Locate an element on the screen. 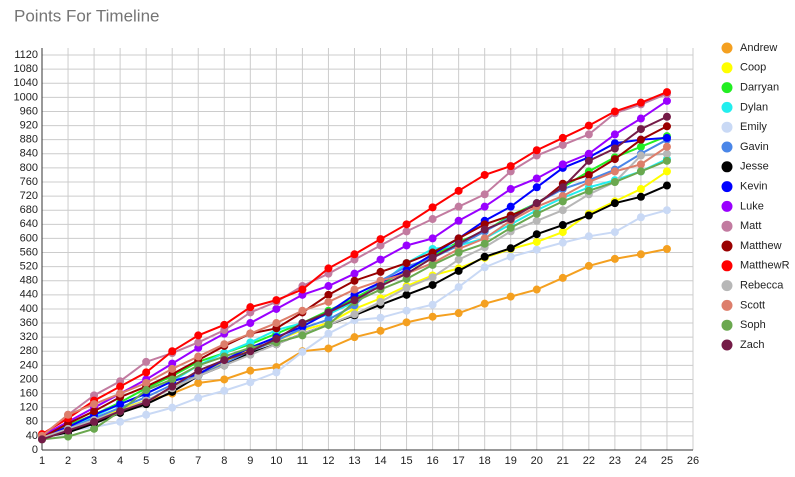 The image size is (795, 477). legend-label: Rebecca is located at coordinates (762, 286).